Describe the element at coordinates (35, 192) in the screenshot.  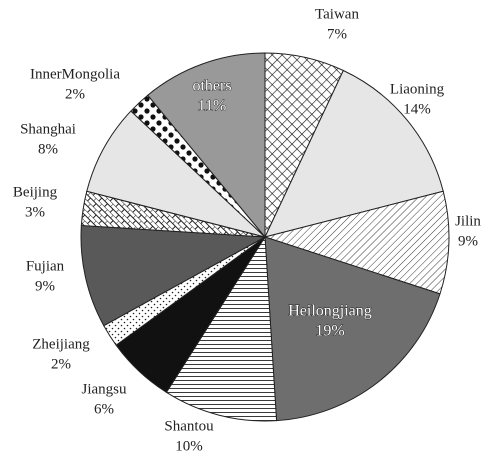
I see `slice-label: Beijing` at that location.